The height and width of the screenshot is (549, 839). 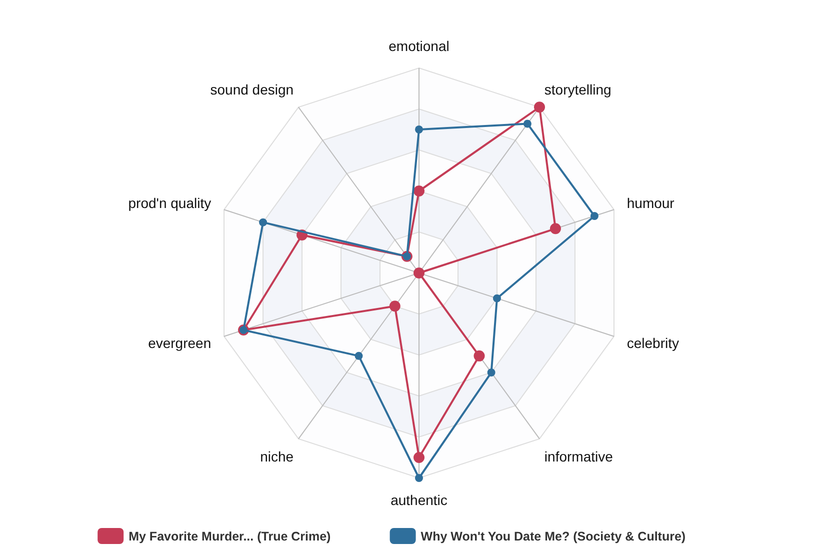 What do you see at coordinates (578, 89) in the screenshot?
I see `spoke-label: storytelling` at bounding box center [578, 89].